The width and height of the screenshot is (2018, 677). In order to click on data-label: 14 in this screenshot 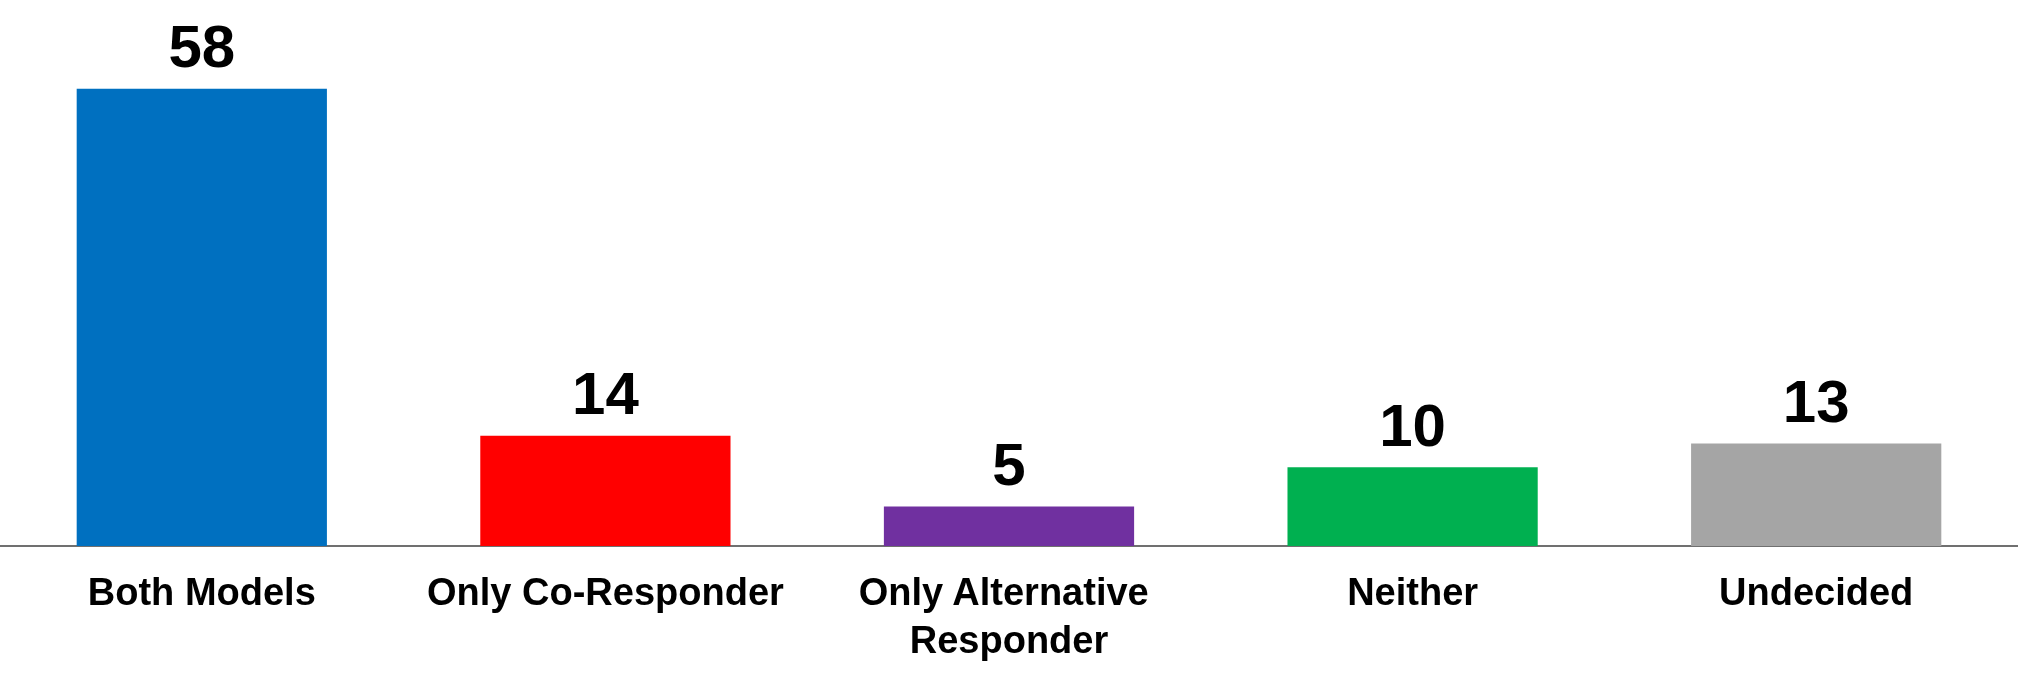, I will do `click(606, 394)`.